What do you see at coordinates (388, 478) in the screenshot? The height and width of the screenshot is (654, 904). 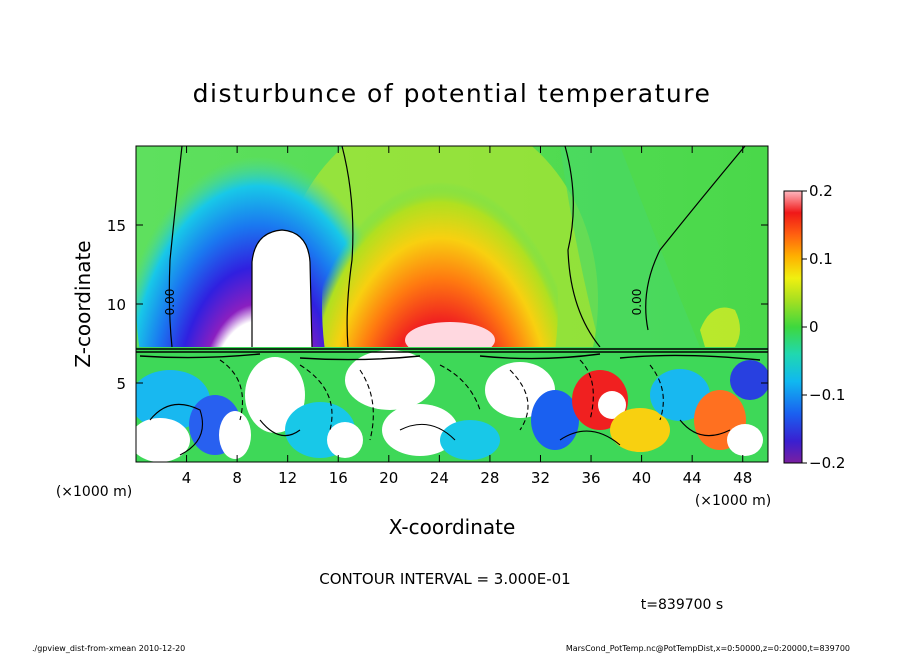 I see `x-tick-label: 20` at bounding box center [388, 478].